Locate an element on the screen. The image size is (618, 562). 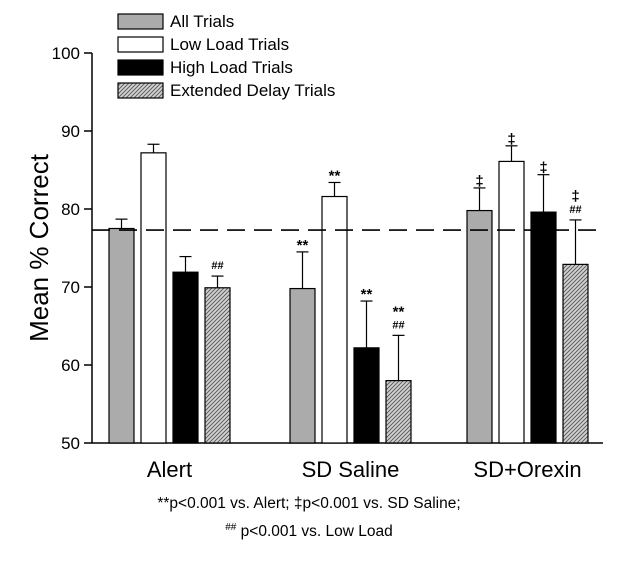
x-tick-label: SD Saline is located at coordinates (351, 469).